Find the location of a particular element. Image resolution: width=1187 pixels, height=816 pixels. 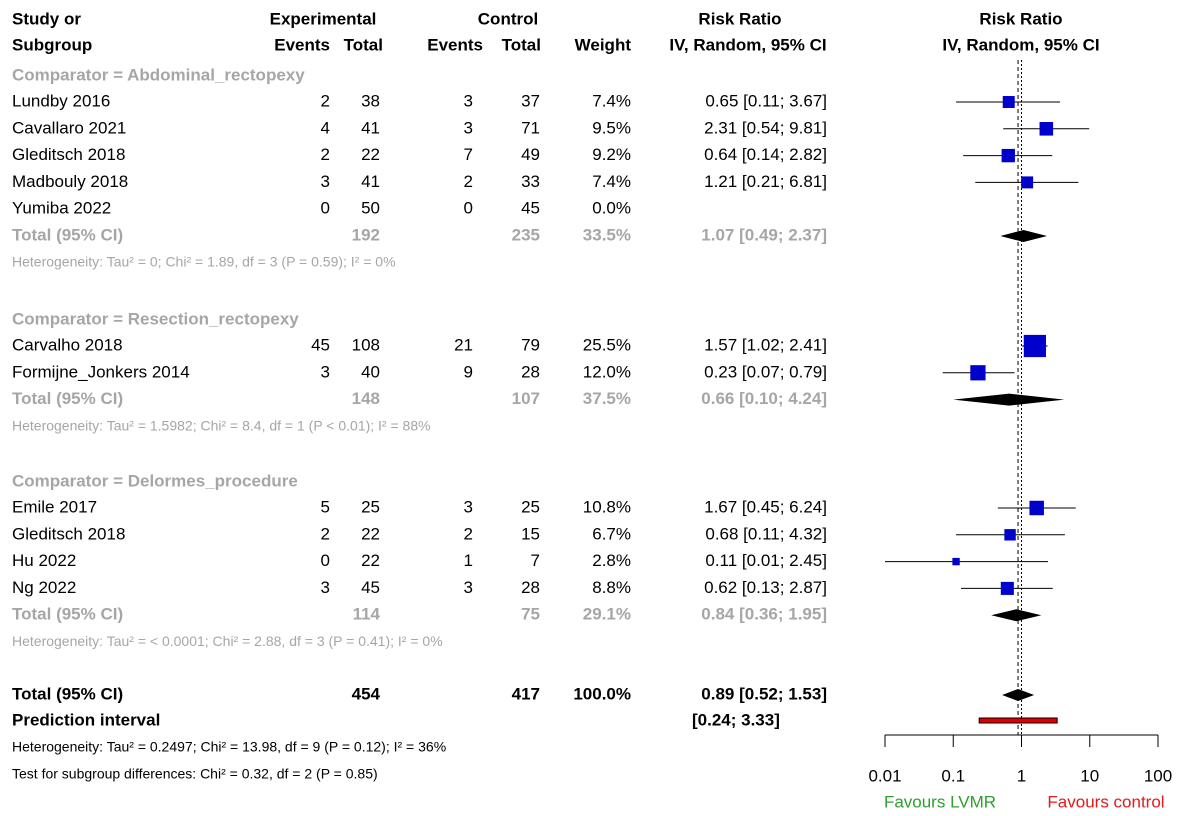

header: Experimental is located at coordinates (323, 18).